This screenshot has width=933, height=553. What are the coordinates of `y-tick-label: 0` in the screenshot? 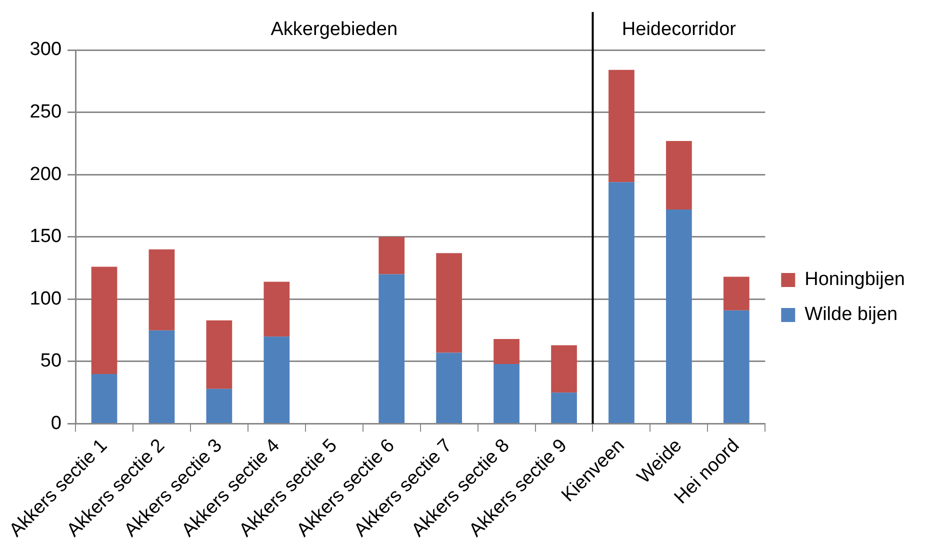 It's located at (56, 423).